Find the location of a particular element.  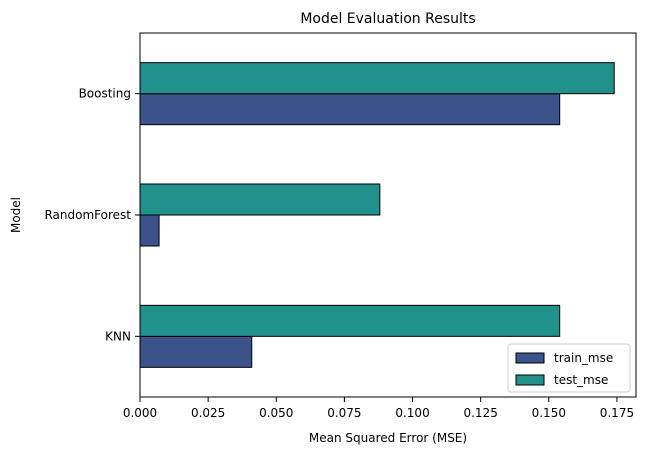

x-tick-label: 0.100 is located at coordinates (412, 413).